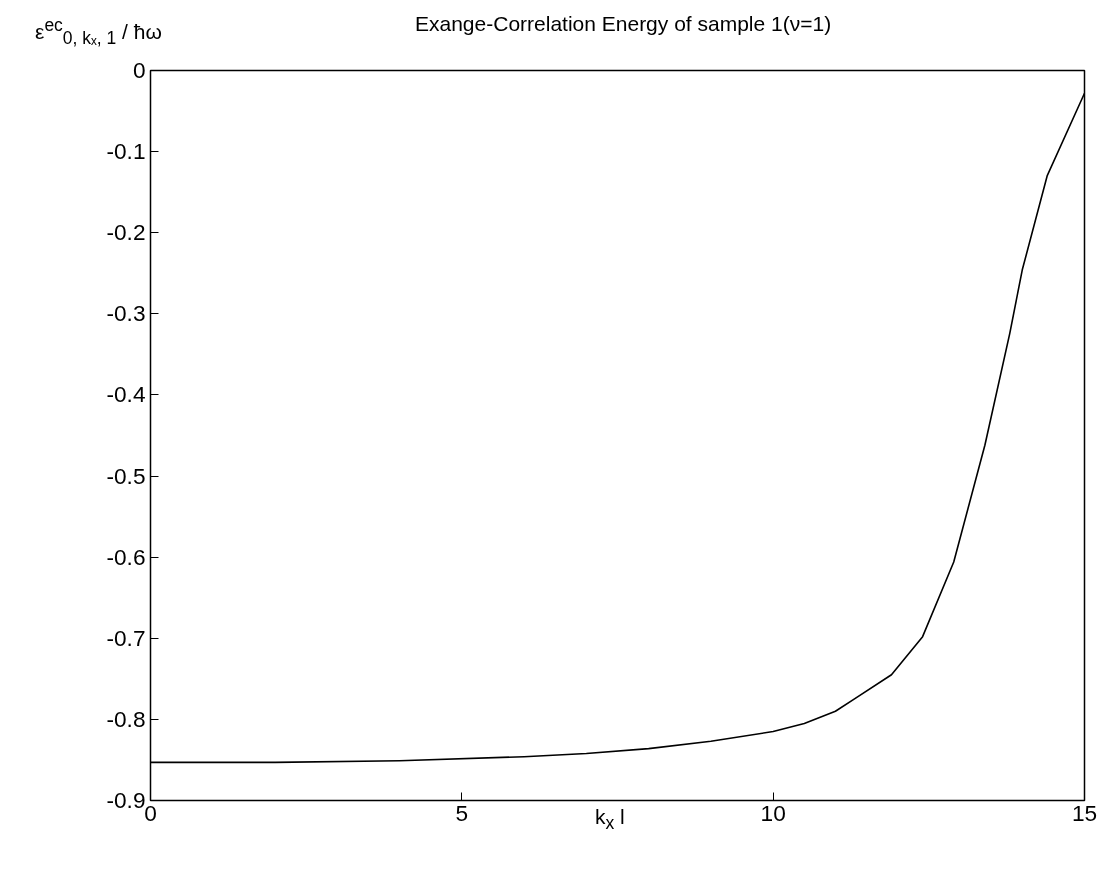  What do you see at coordinates (610, 820) in the screenshot?
I see `x-axis-title: k$_{x}$ l` at bounding box center [610, 820].